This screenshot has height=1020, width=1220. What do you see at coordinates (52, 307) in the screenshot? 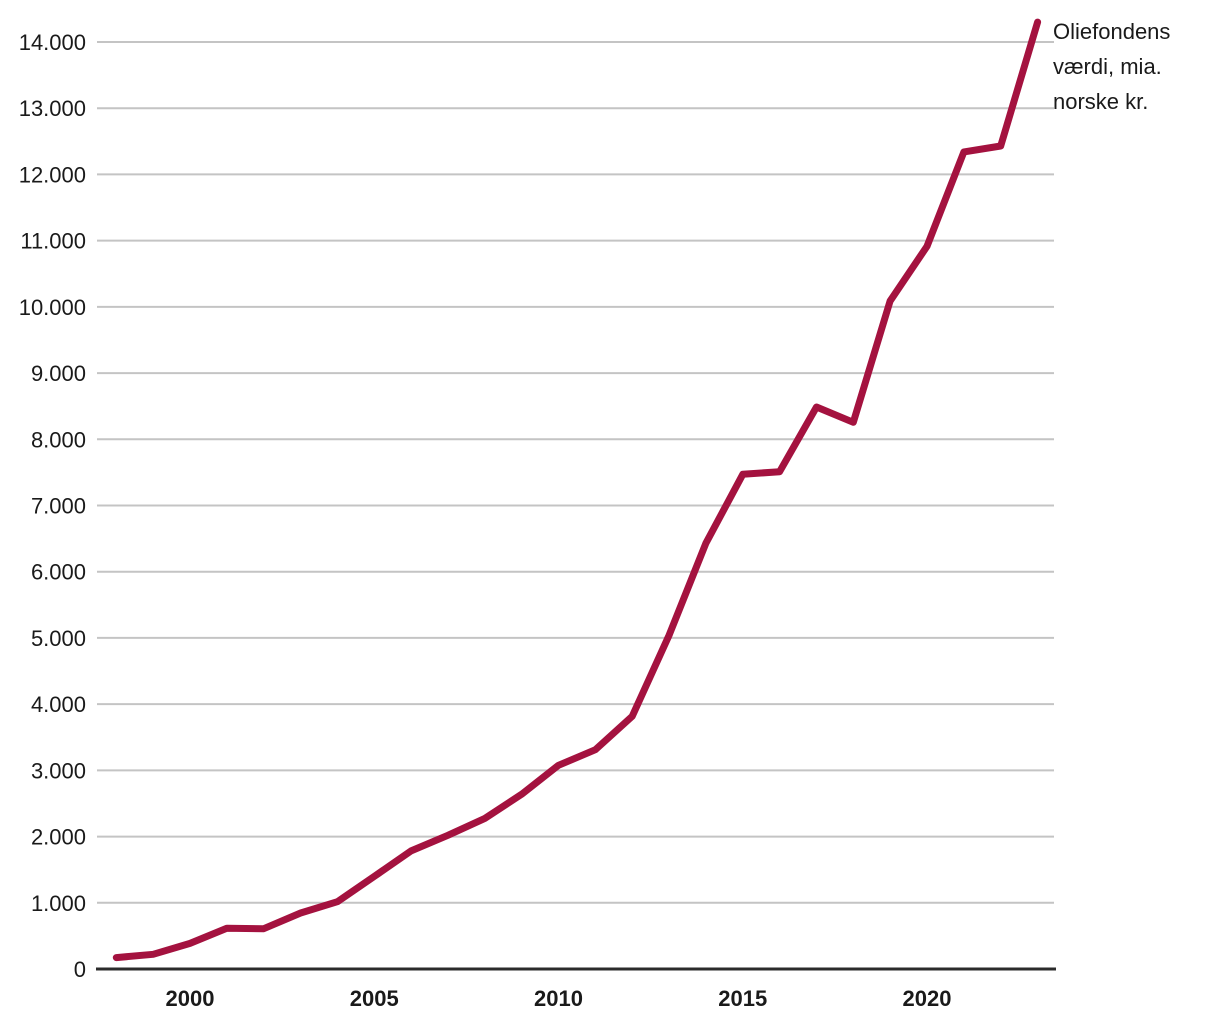
I see `y-tick-label: 10.000` at bounding box center [52, 307].